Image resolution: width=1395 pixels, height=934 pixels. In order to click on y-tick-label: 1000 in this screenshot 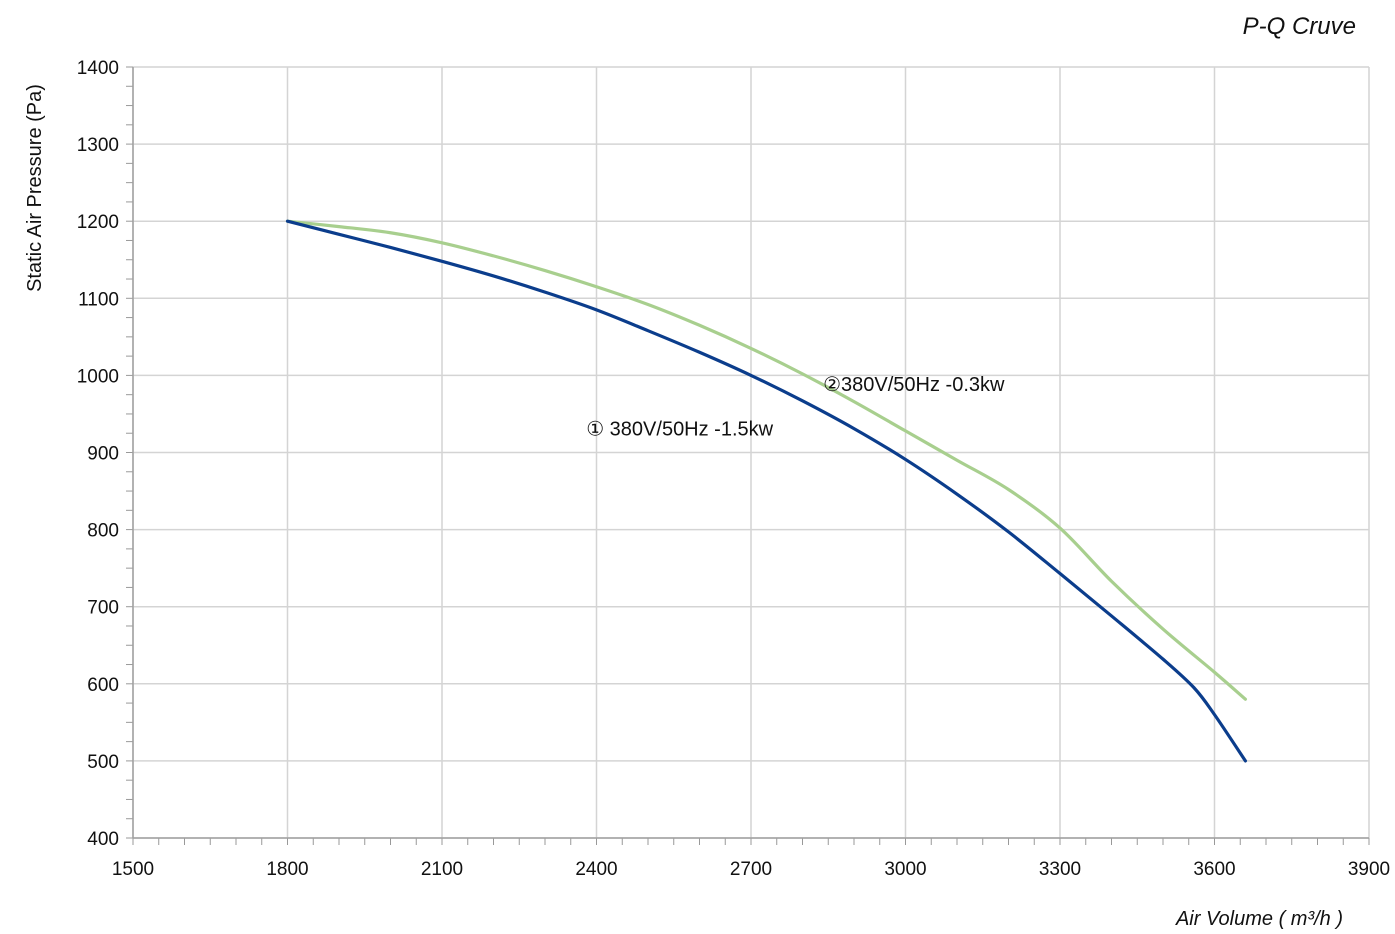, I will do `click(98, 376)`.